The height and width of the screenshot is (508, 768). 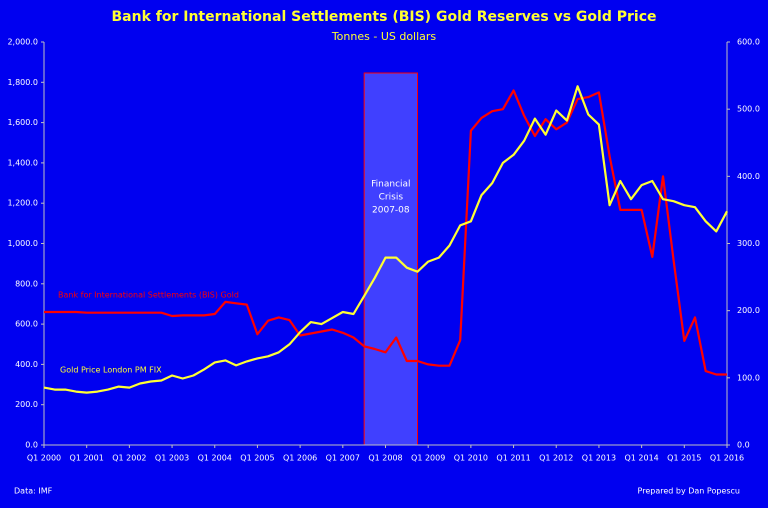 I want to click on x-tick-label: Q1 2005, so click(x=257, y=458).